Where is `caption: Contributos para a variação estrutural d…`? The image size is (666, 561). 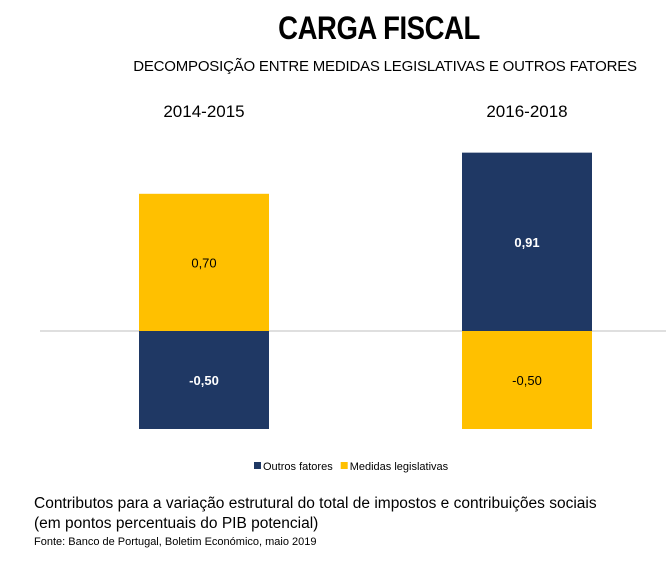
caption: Contributos para a variação estrutural d… is located at coordinates (315, 514).